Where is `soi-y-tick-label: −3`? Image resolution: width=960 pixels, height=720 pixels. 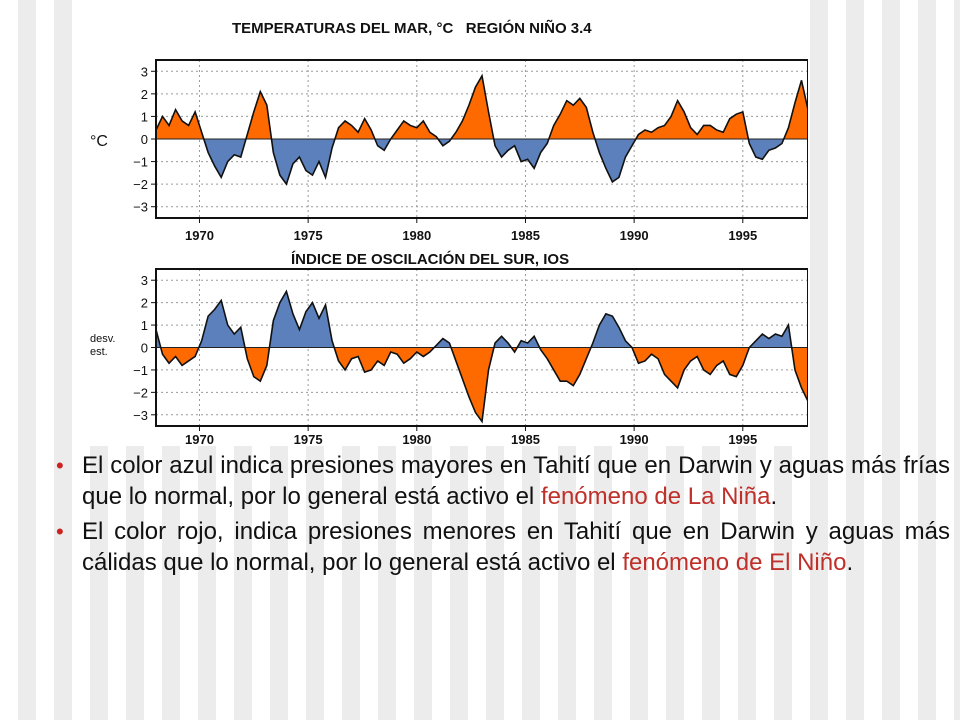 soi-y-tick-label: −3 is located at coordinates (140, 415).